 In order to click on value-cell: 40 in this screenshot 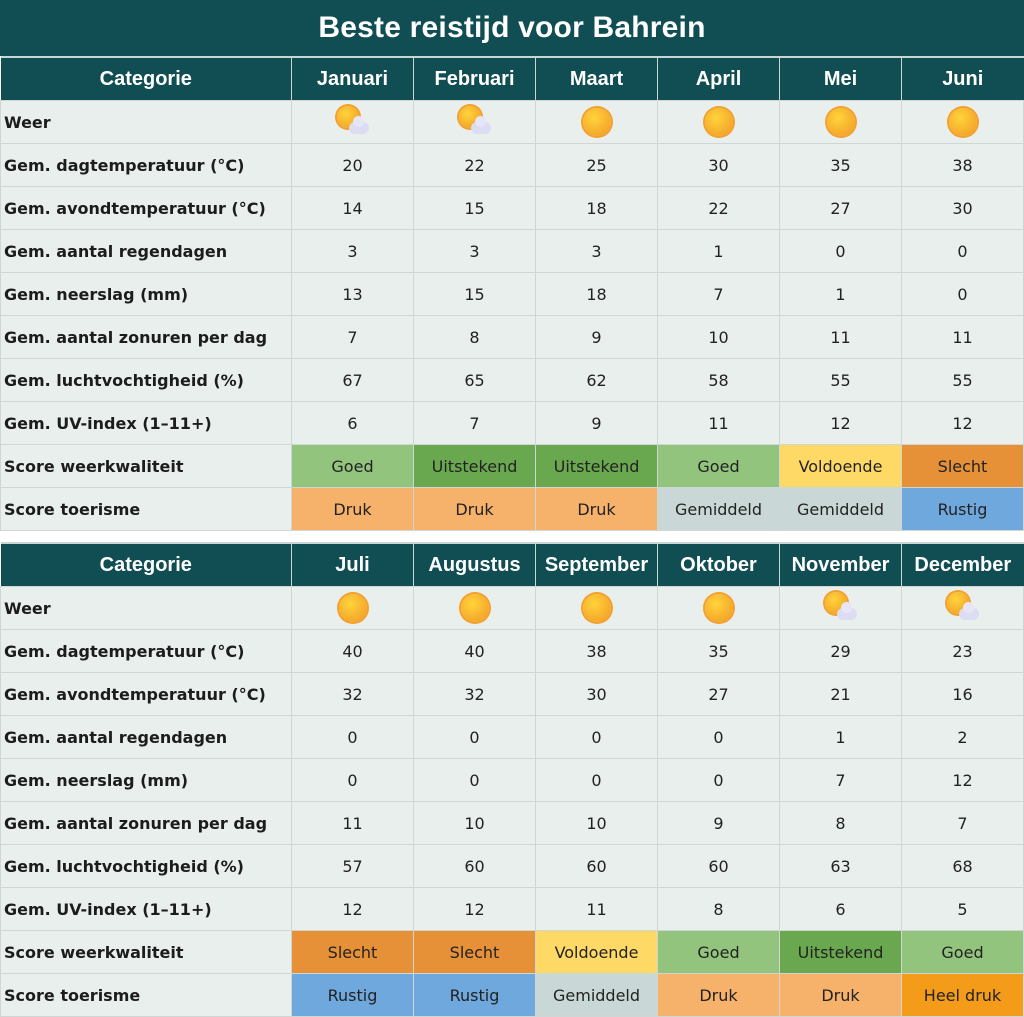, I will do `click(352, 651)`.